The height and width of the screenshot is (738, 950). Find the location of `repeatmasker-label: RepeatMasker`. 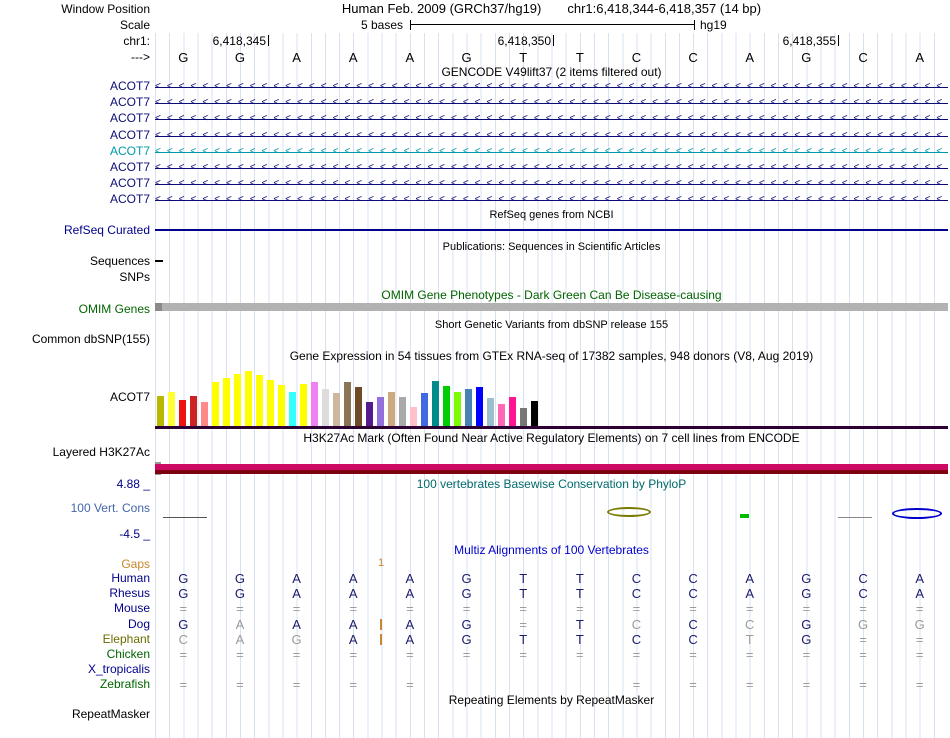

repeatmasker-label: RepeatMasker is located at coordinates (110, 714).